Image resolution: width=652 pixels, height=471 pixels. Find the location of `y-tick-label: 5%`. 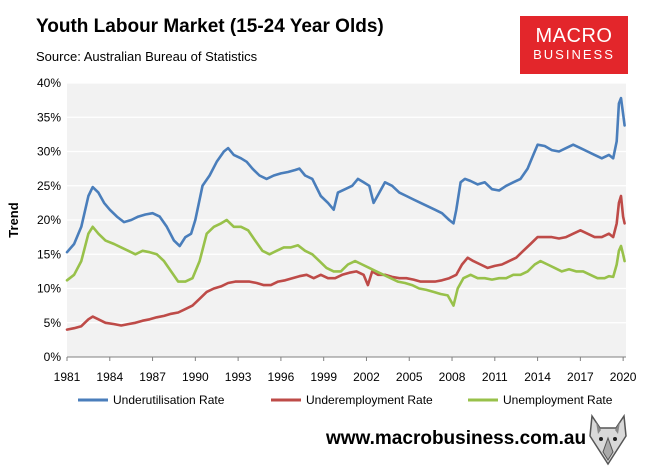

y-tick-label: 5% is located at coordinates (53, 323).